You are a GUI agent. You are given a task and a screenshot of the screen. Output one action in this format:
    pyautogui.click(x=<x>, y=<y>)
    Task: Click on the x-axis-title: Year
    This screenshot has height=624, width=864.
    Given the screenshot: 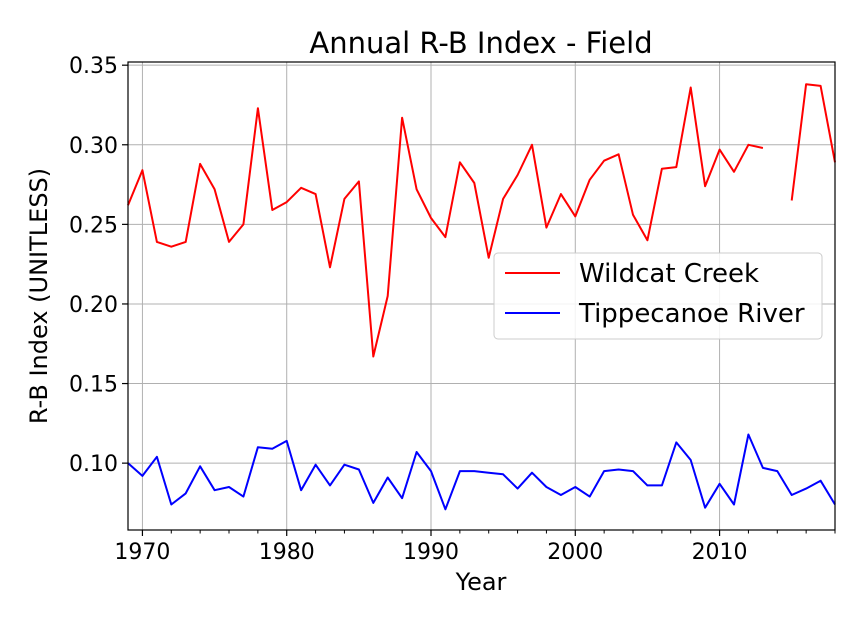 What is the action you would take?
    pyautogui.click(x=481, y=582)
    